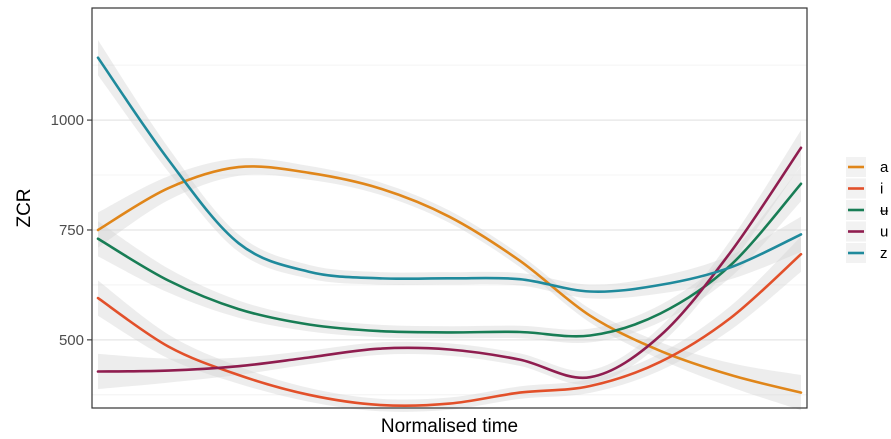 Image resolution: width=891 pixels, height=439 pixels. Describe the element at coordinates (449, 426) in the screenshot. I see `x-axis-title: Normalised time` at that location.